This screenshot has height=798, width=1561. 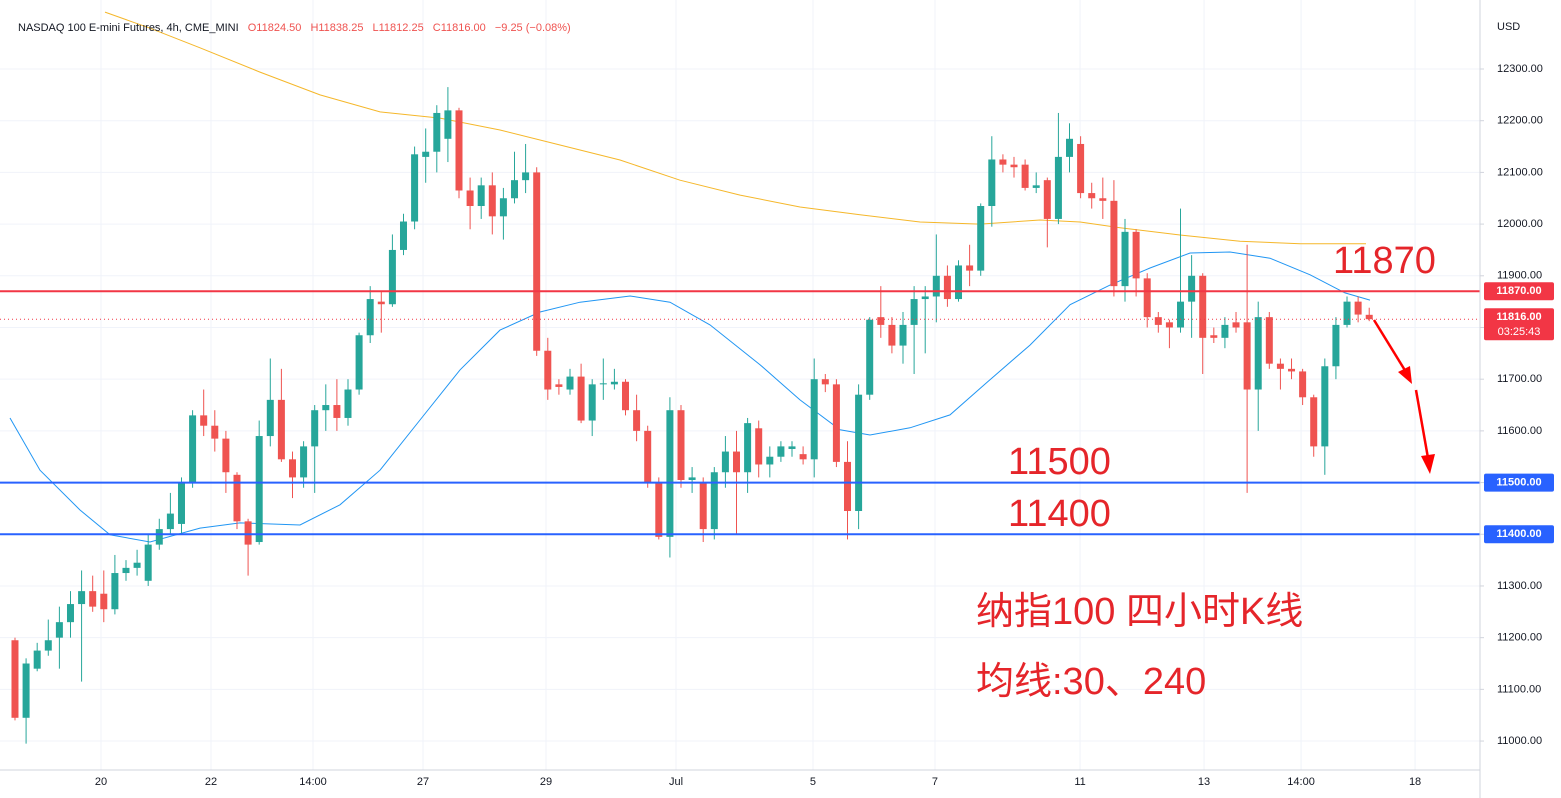 What do you see at coordinates (211, 782) in the screenshot?
I see `x-tick-label: 22` at bounding box center [211, 782].